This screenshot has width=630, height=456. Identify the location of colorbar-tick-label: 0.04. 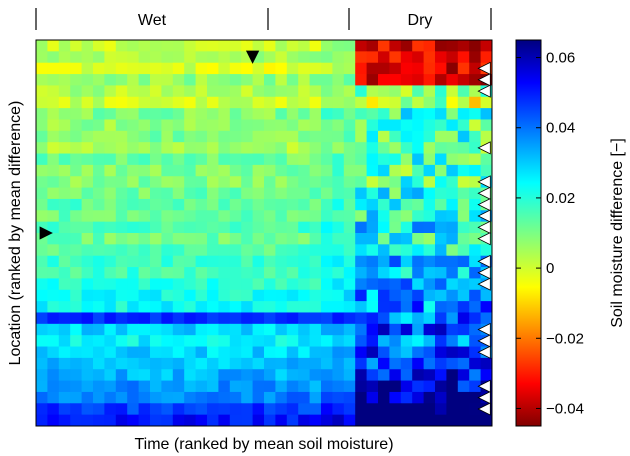
(560, 128).